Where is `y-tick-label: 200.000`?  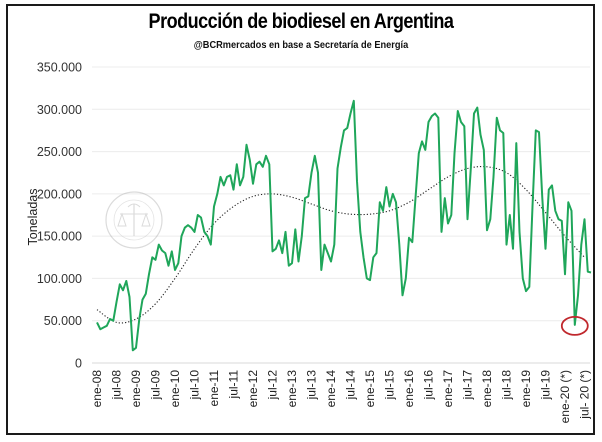
y-tick-label: 200.000 is located at coordinates (59, 194).